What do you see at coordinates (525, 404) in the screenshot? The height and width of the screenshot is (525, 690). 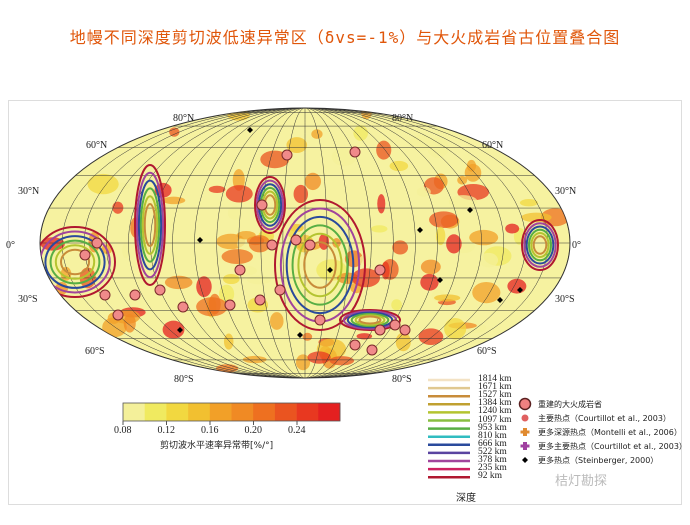 I see `lip-legend-icon` at bounding box center [525, 404].